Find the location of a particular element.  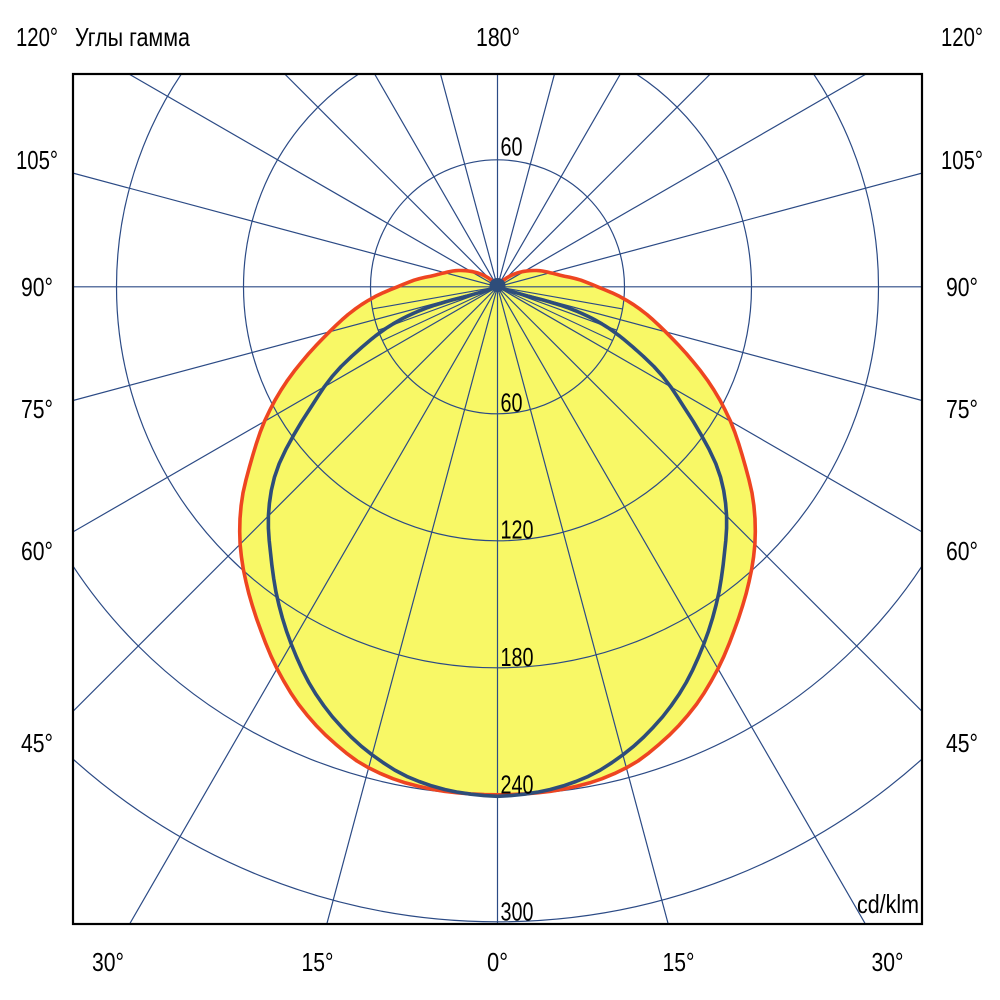

svg-text: 240 is located at coordinates (517, 785).